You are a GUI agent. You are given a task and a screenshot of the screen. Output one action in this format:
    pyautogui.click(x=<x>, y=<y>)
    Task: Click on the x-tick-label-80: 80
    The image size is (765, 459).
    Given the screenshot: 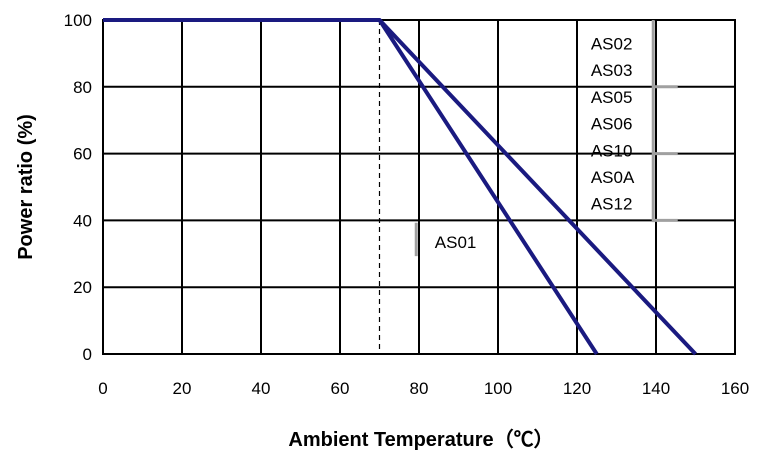 What is the action you would take?
    pyautogui.click(x=419, y=388)
    